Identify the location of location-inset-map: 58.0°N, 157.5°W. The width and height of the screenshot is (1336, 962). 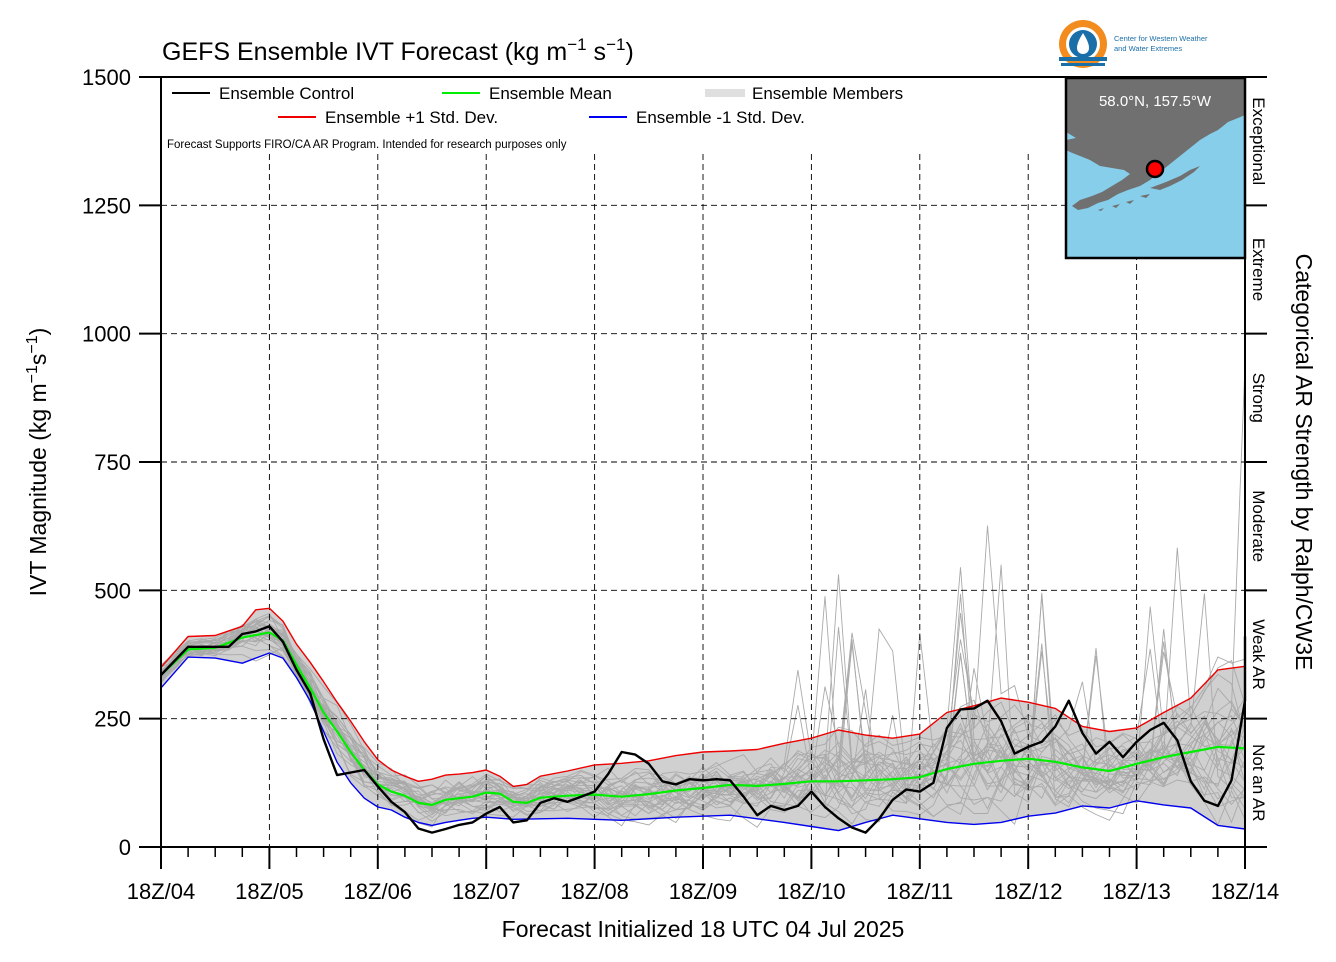
(1155, 168).